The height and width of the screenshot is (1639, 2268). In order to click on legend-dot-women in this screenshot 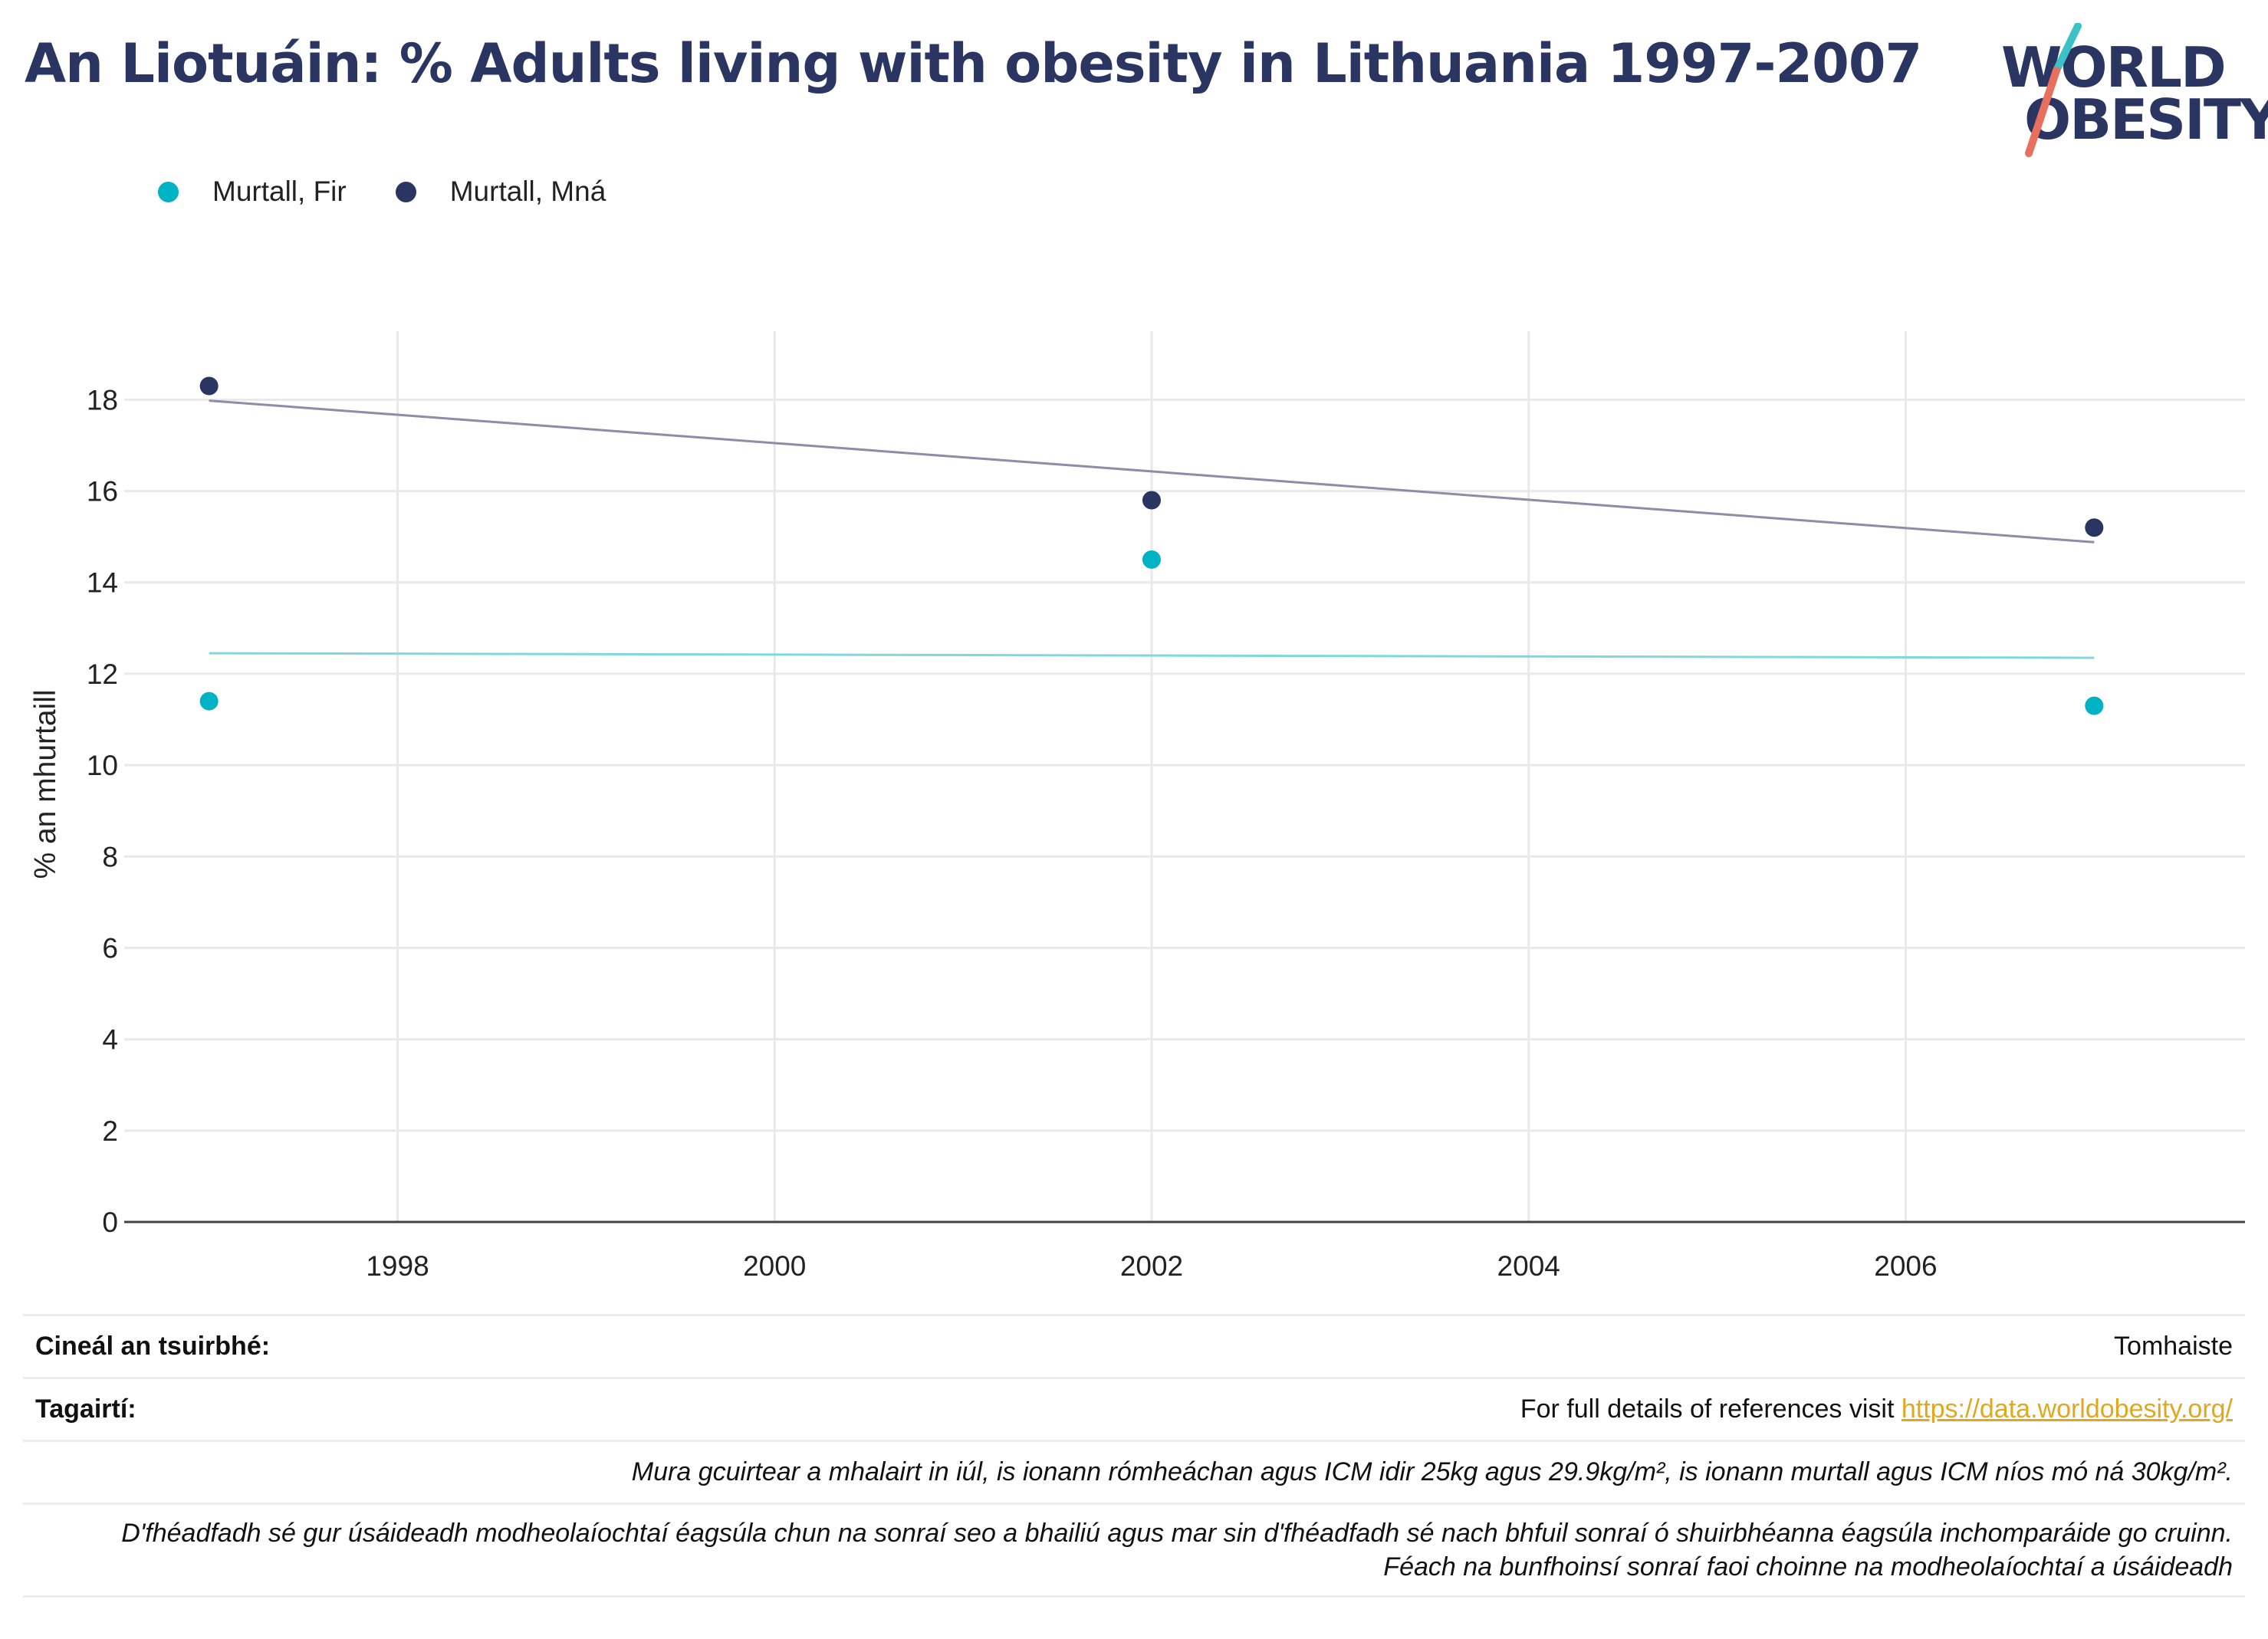, I will do `click(405, 192)`.